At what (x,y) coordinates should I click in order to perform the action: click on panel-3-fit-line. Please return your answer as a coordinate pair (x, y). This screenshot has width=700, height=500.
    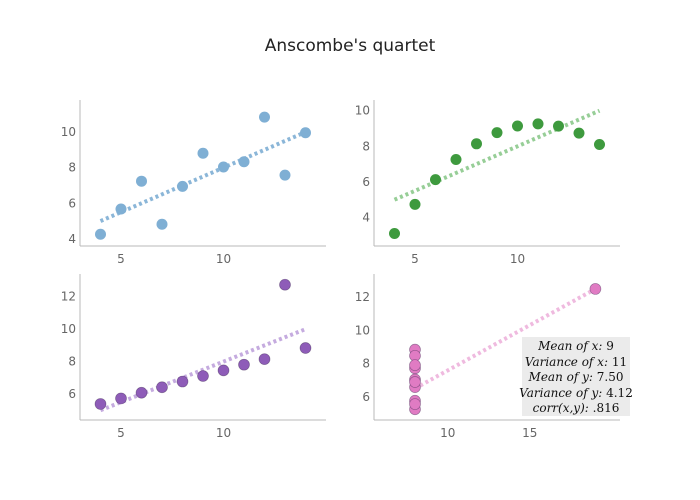
    Looking at the image, I should click on (203, 370).